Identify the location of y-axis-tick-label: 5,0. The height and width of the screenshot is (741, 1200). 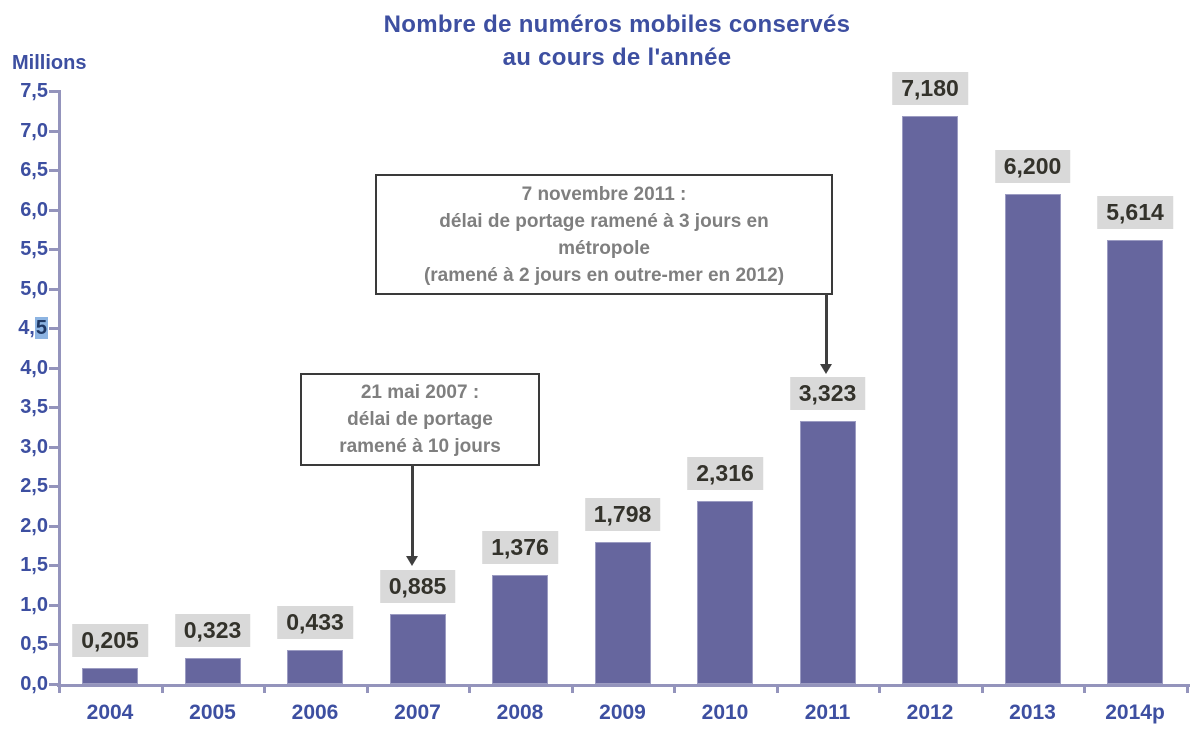
(34, 288).